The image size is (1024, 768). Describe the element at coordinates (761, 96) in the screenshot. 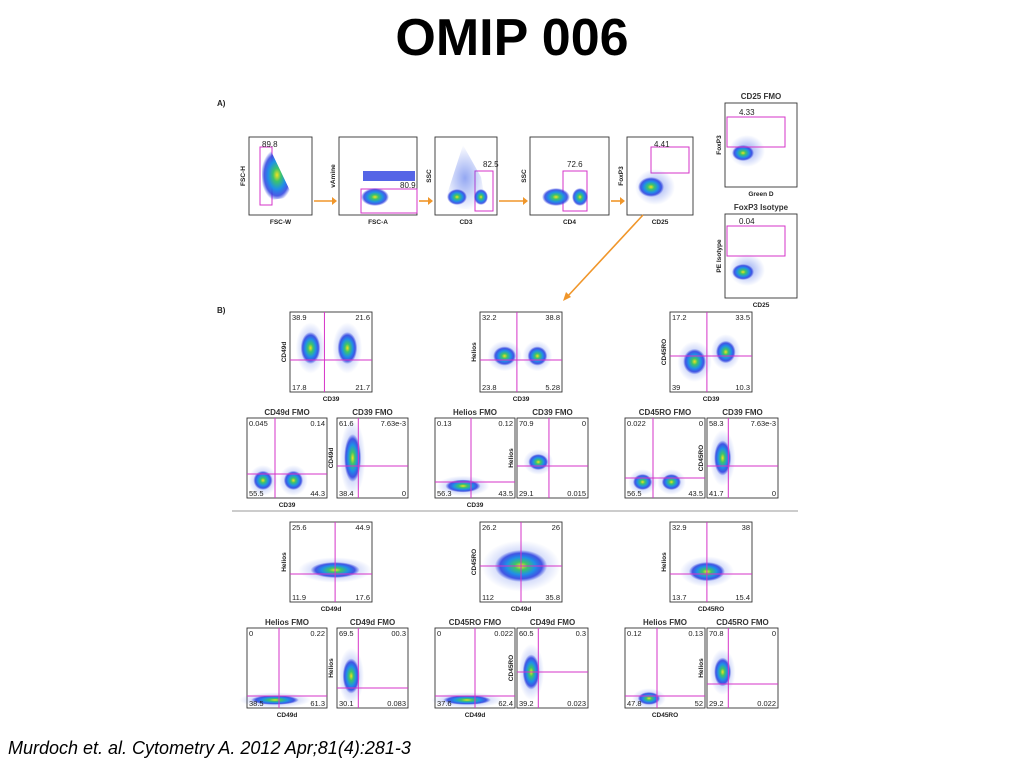

I see `control-heading: CD25 FMO` at that location.